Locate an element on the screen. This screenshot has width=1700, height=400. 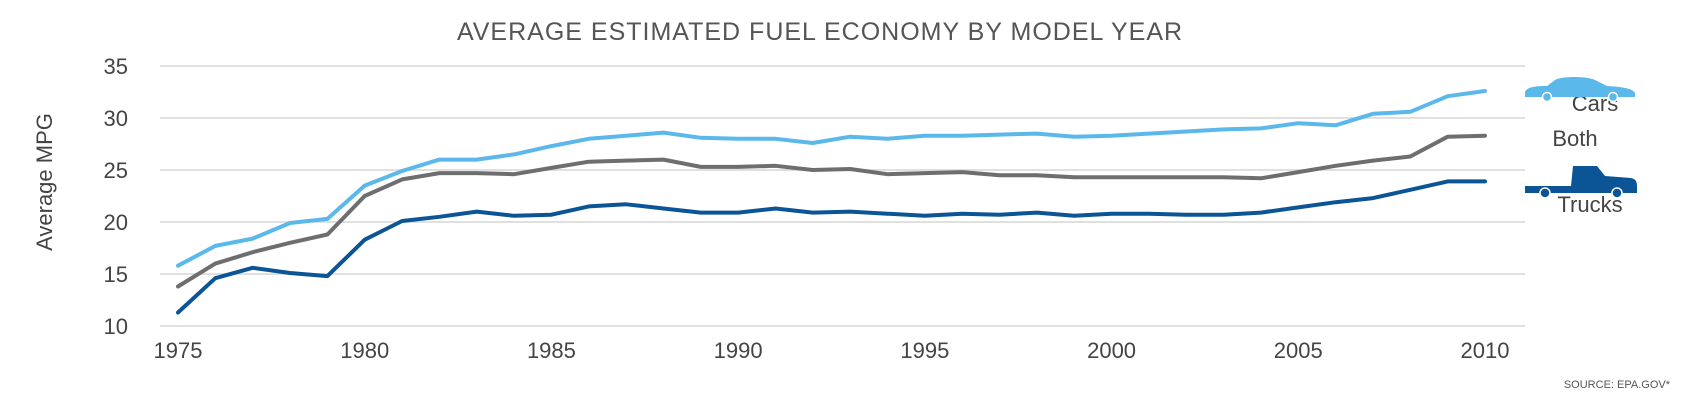
y-axis-label: Average MPG is located at coordinates (44, 182).